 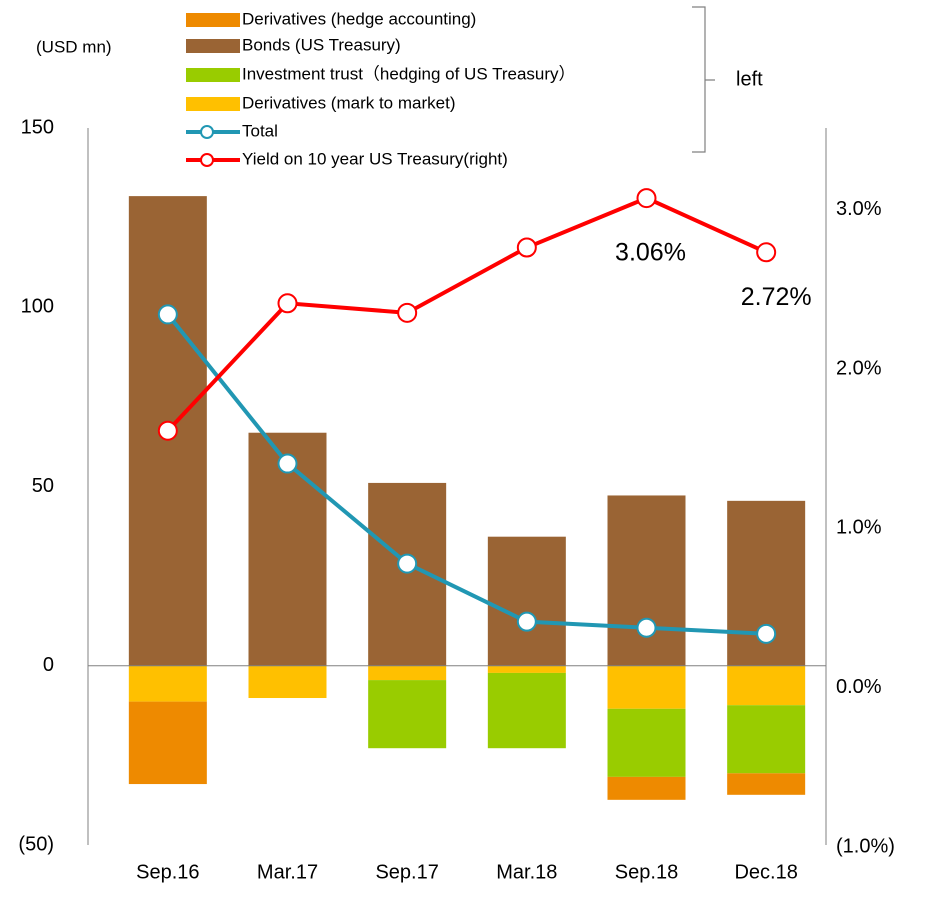 I want to click on legend-label: Derivatives (mark to market), so click(x=348, y=102).